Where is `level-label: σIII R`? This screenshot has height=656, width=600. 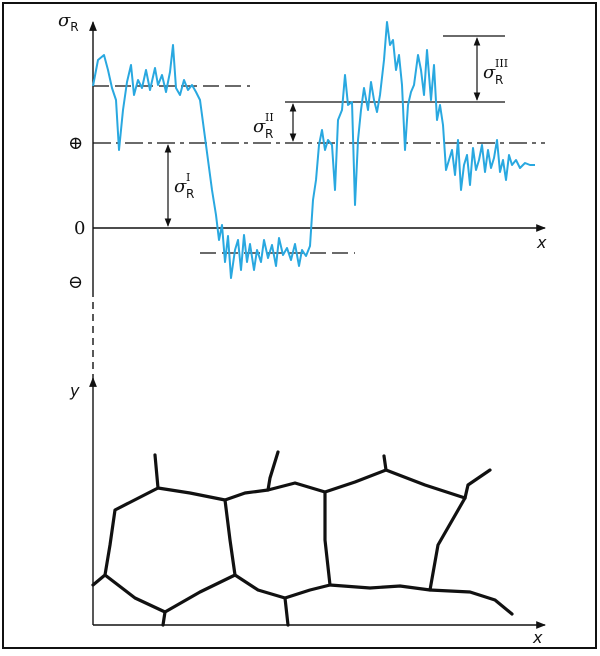
level-label: σIII R is located at coordinates (495, 72).